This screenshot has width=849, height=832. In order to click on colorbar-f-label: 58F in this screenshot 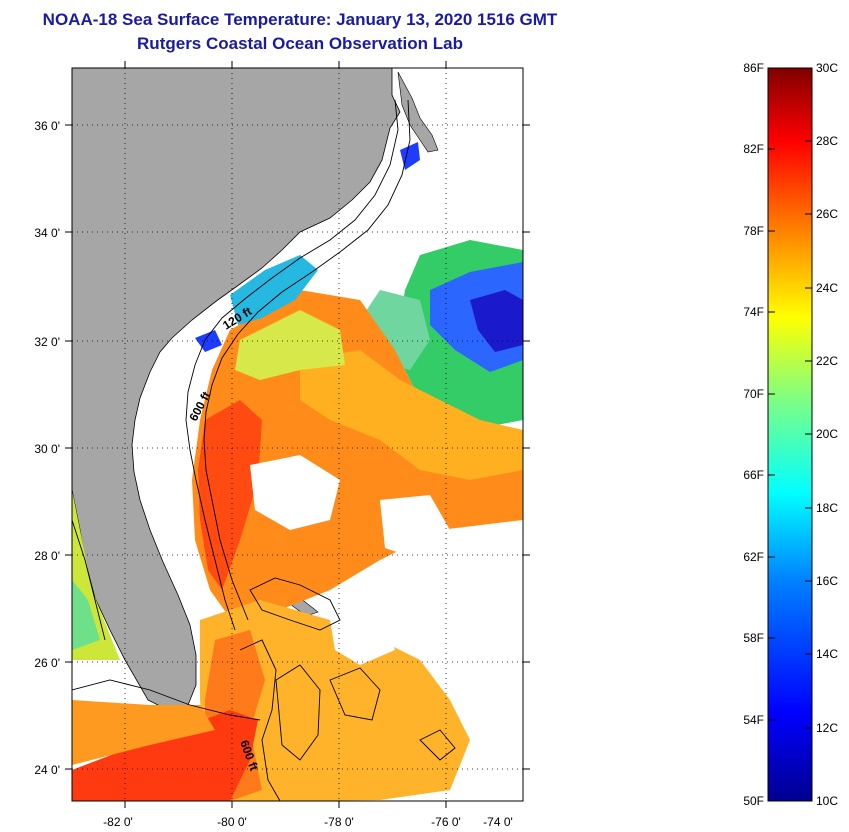, I will do `click(753, 638)`.